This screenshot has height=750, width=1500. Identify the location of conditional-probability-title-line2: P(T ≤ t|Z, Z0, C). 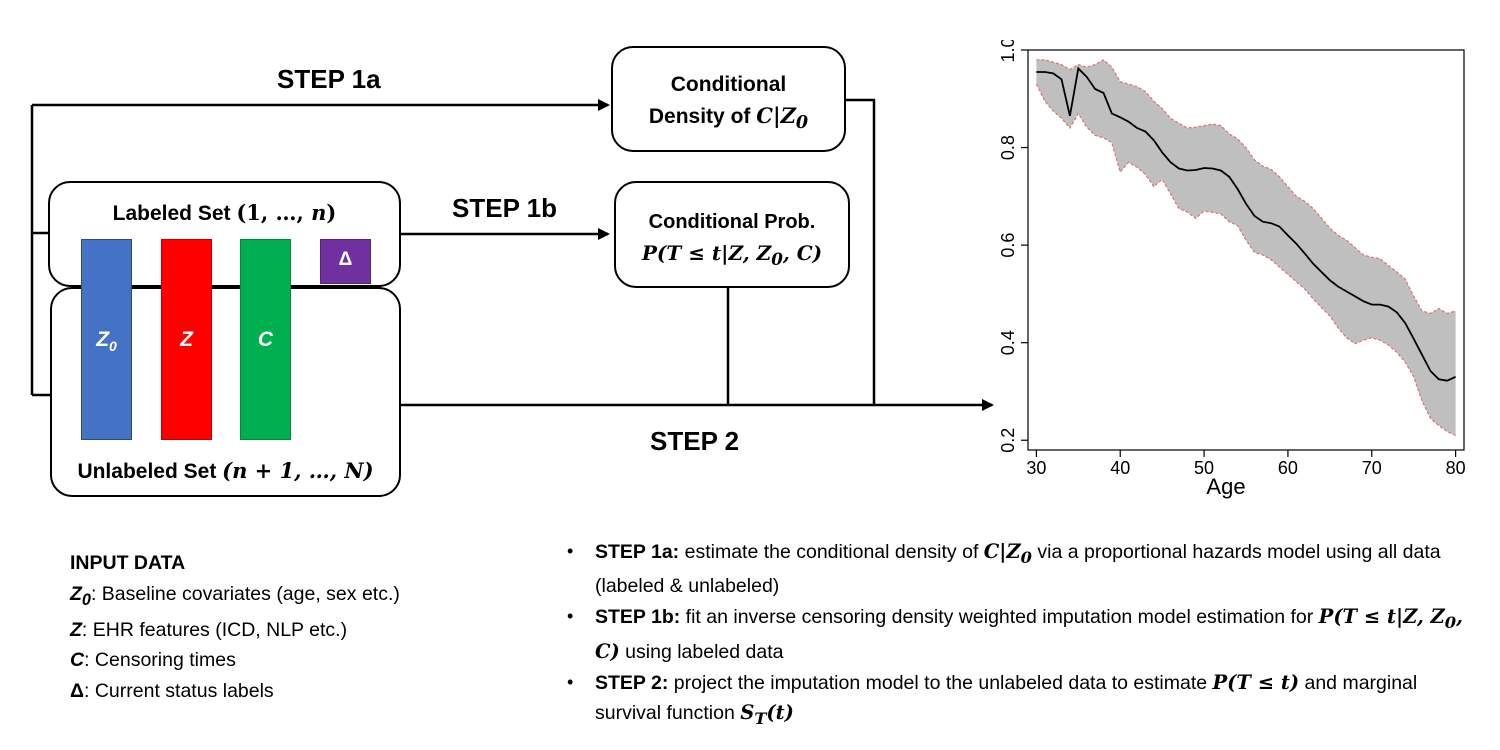
(732, 255).